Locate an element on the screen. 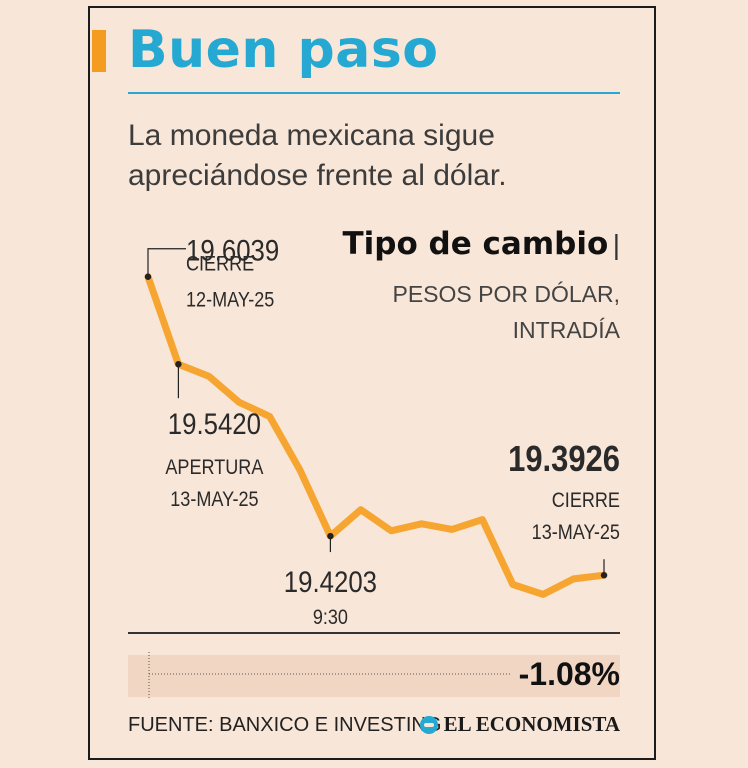 The width and height of the screenshot is (748, 768). brand-name: EL ECONOMISTA is located at coordinates (531, 724).